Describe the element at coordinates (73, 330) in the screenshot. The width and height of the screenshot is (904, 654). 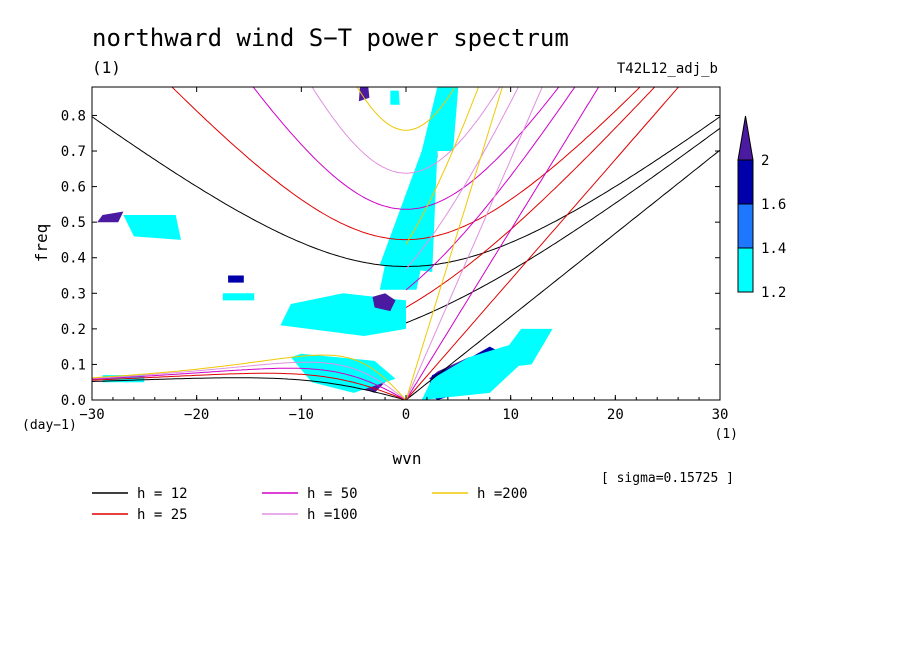
I see `y-tick-label: 0.2` at that location.